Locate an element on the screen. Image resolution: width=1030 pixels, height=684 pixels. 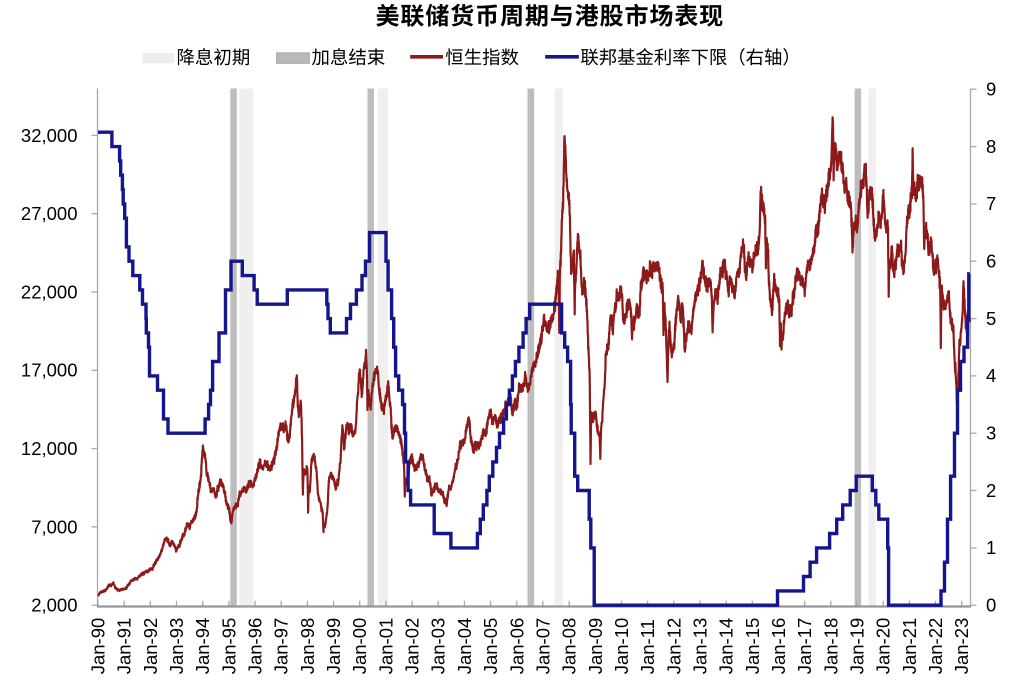
svg-text: Jan-98 is located at coordinates (307, 646).